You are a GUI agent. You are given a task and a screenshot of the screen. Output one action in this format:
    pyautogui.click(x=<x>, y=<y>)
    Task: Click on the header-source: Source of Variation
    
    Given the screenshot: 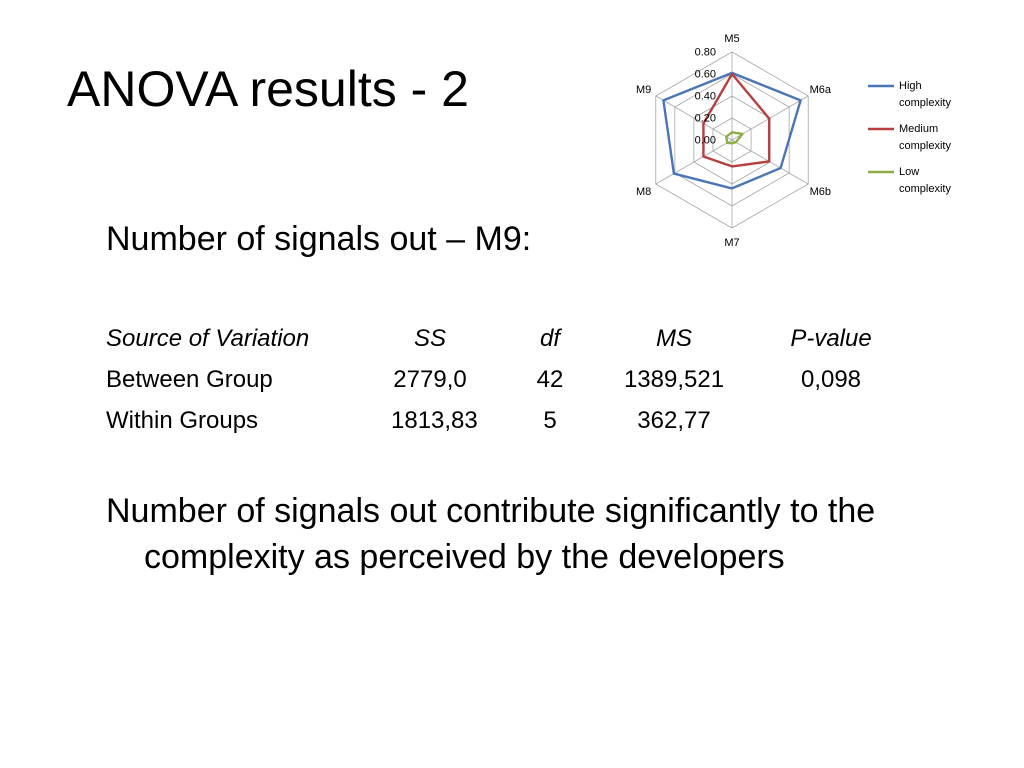 What is the action you would take?
    pyautogui.click(x=208, y=338)
    